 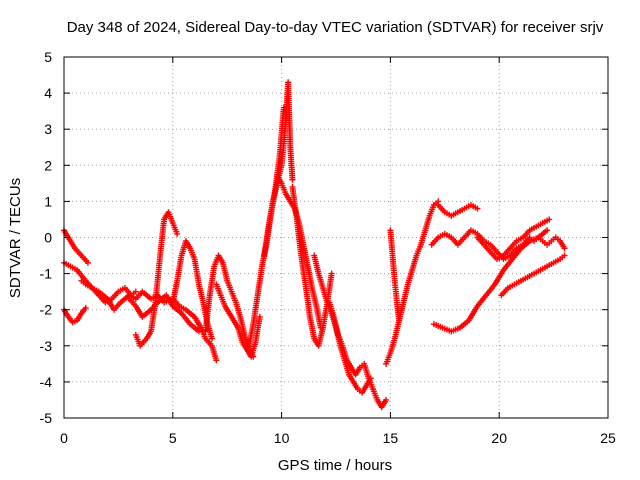 I want to click on x-tick-label: 25, so click(x=608, y=438).